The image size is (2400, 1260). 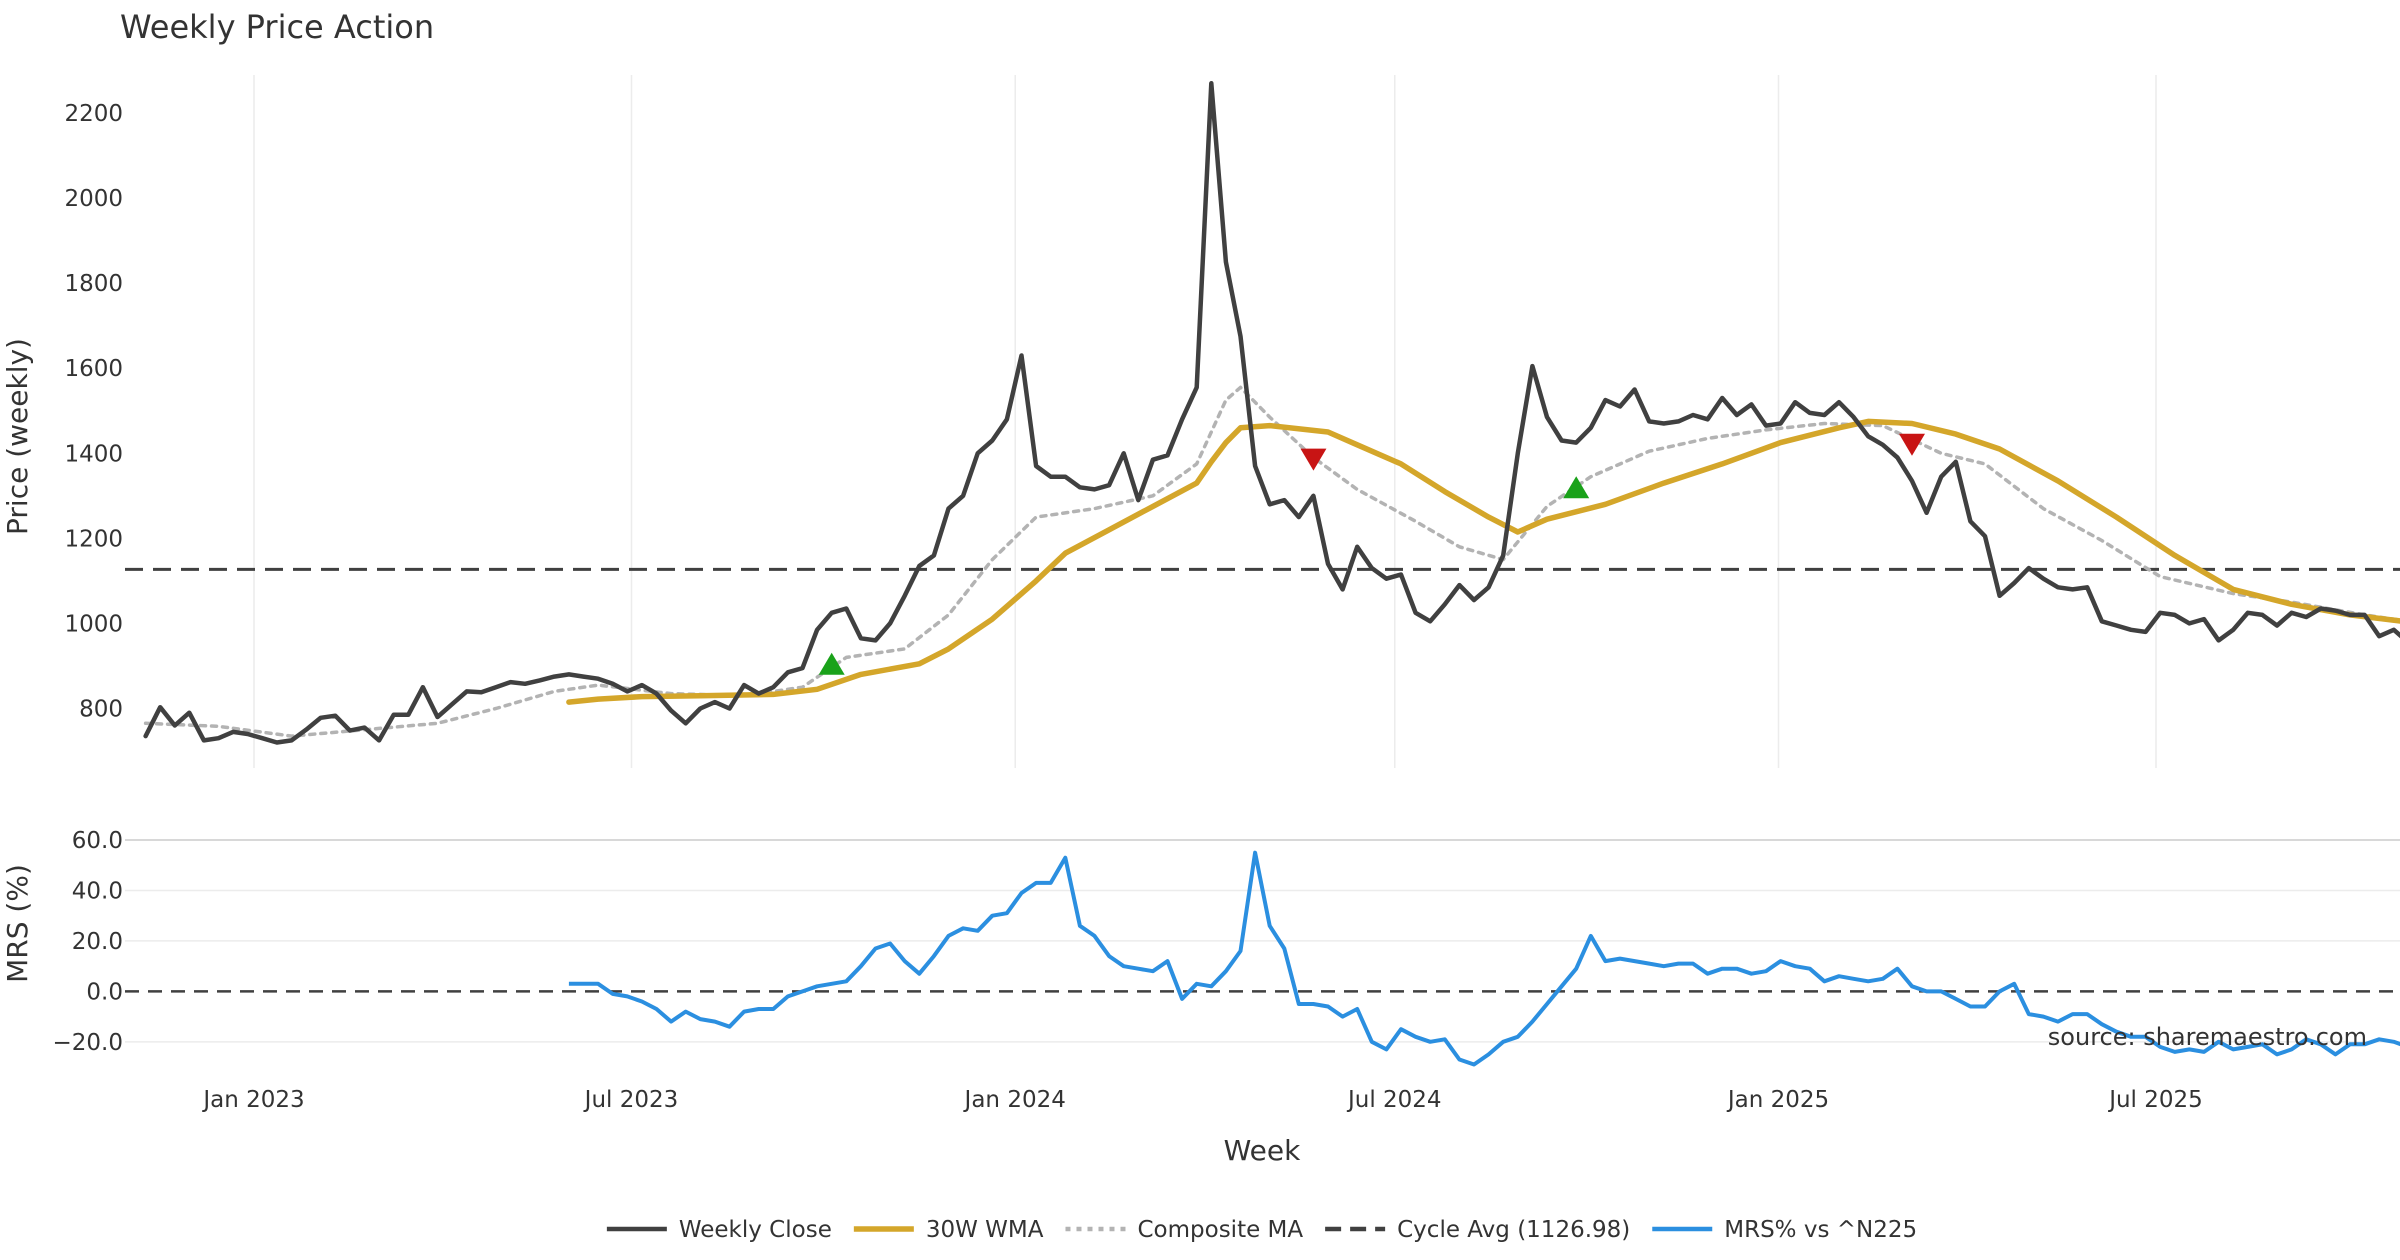 What do you see at coordinates (97, 942) in the screenshot?
I see `mrs-y-tick-label: 20.0` at bounding box center [97, 942].